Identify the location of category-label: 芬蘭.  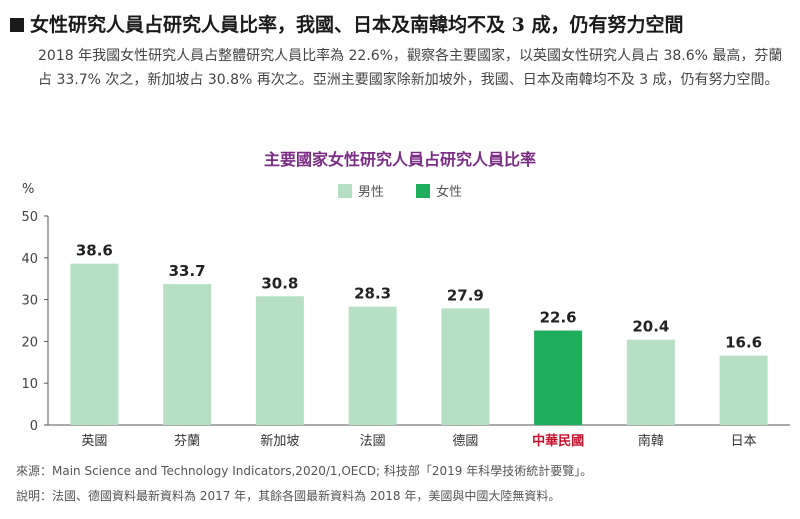
(187, 441).